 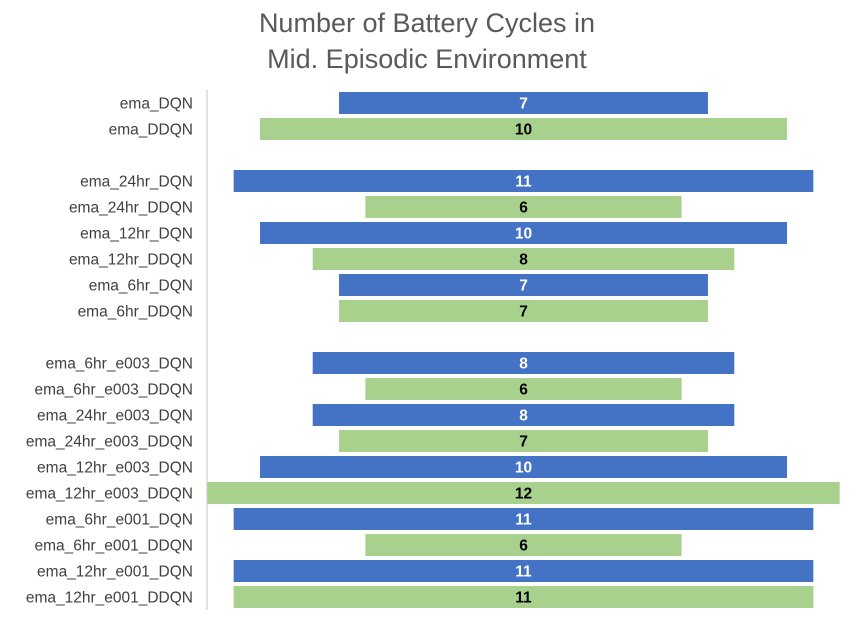 I want to click on bar-ema_12hr_e003_DQN, so click(x=523, y=467).